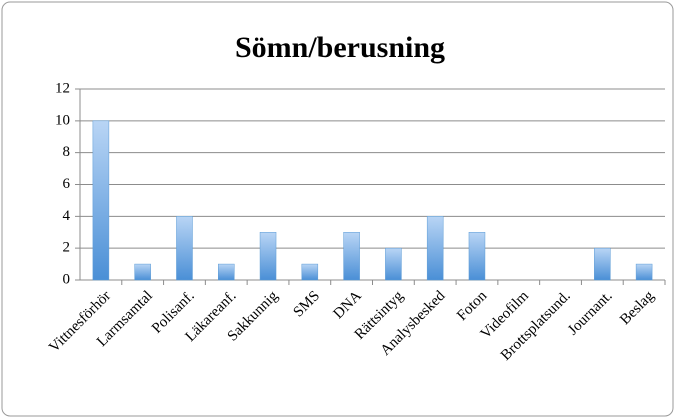  I want to click on y-tick-label: 12, so click(62, 88).